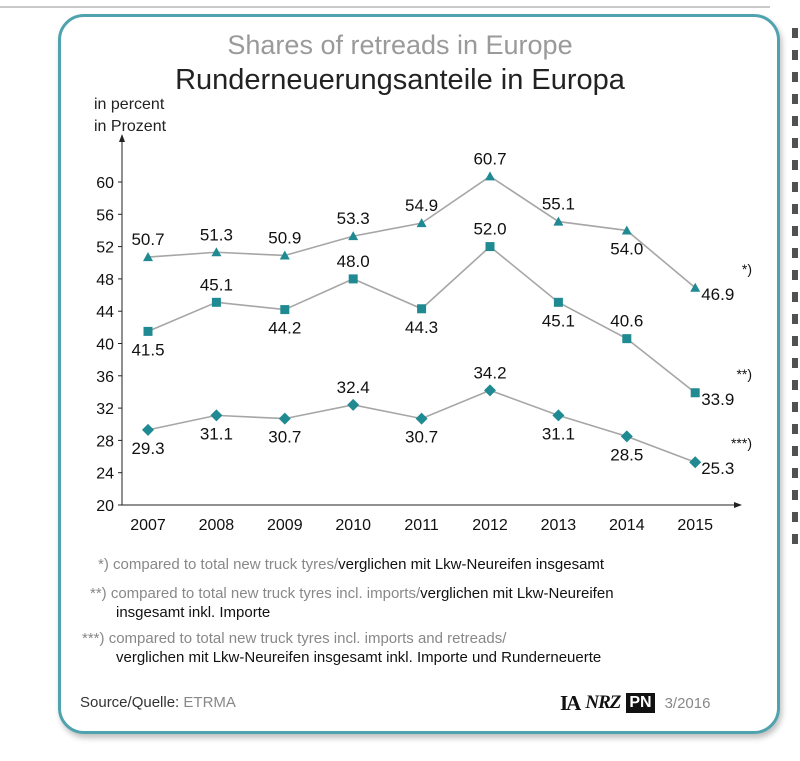  I want to click on y-tick-label: 48, so click(105, 280).